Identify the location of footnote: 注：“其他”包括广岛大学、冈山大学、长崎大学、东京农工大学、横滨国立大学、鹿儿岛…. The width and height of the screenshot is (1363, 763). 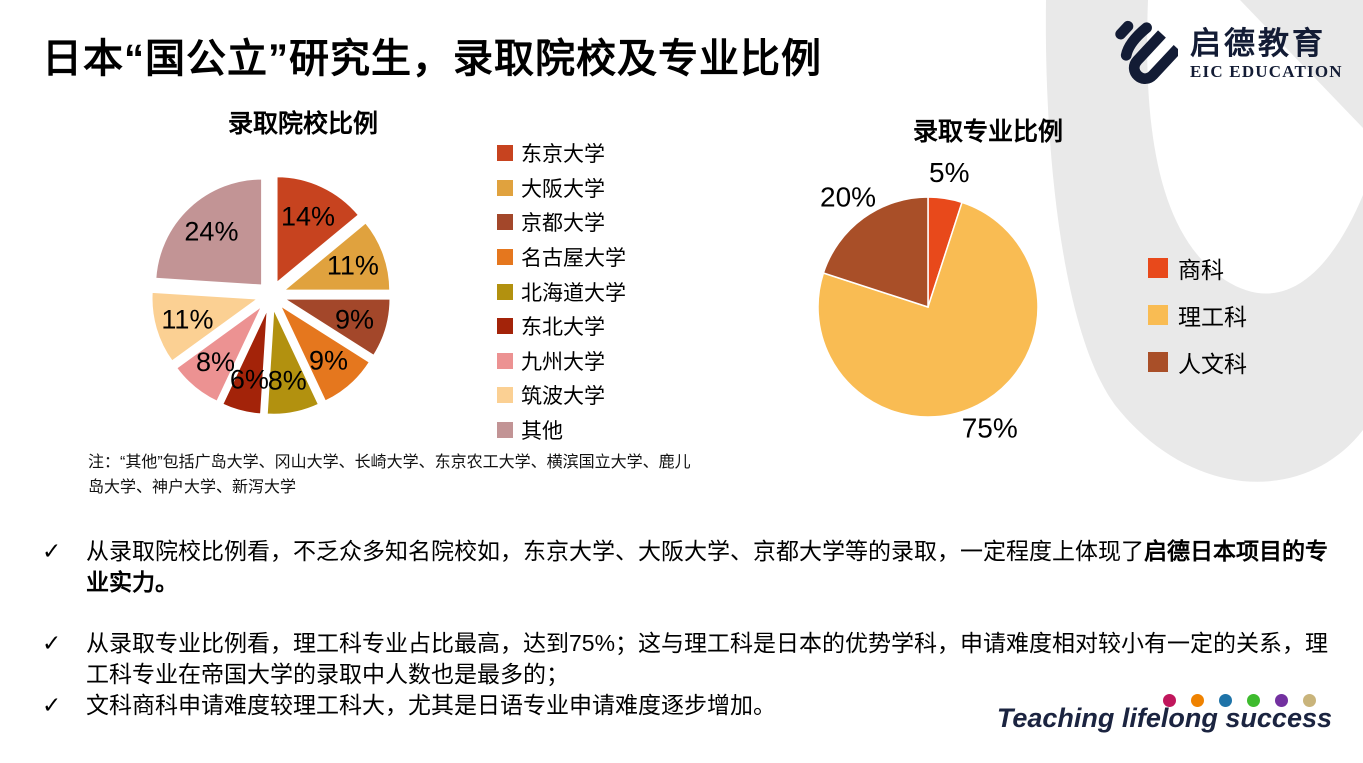
(389, 475).